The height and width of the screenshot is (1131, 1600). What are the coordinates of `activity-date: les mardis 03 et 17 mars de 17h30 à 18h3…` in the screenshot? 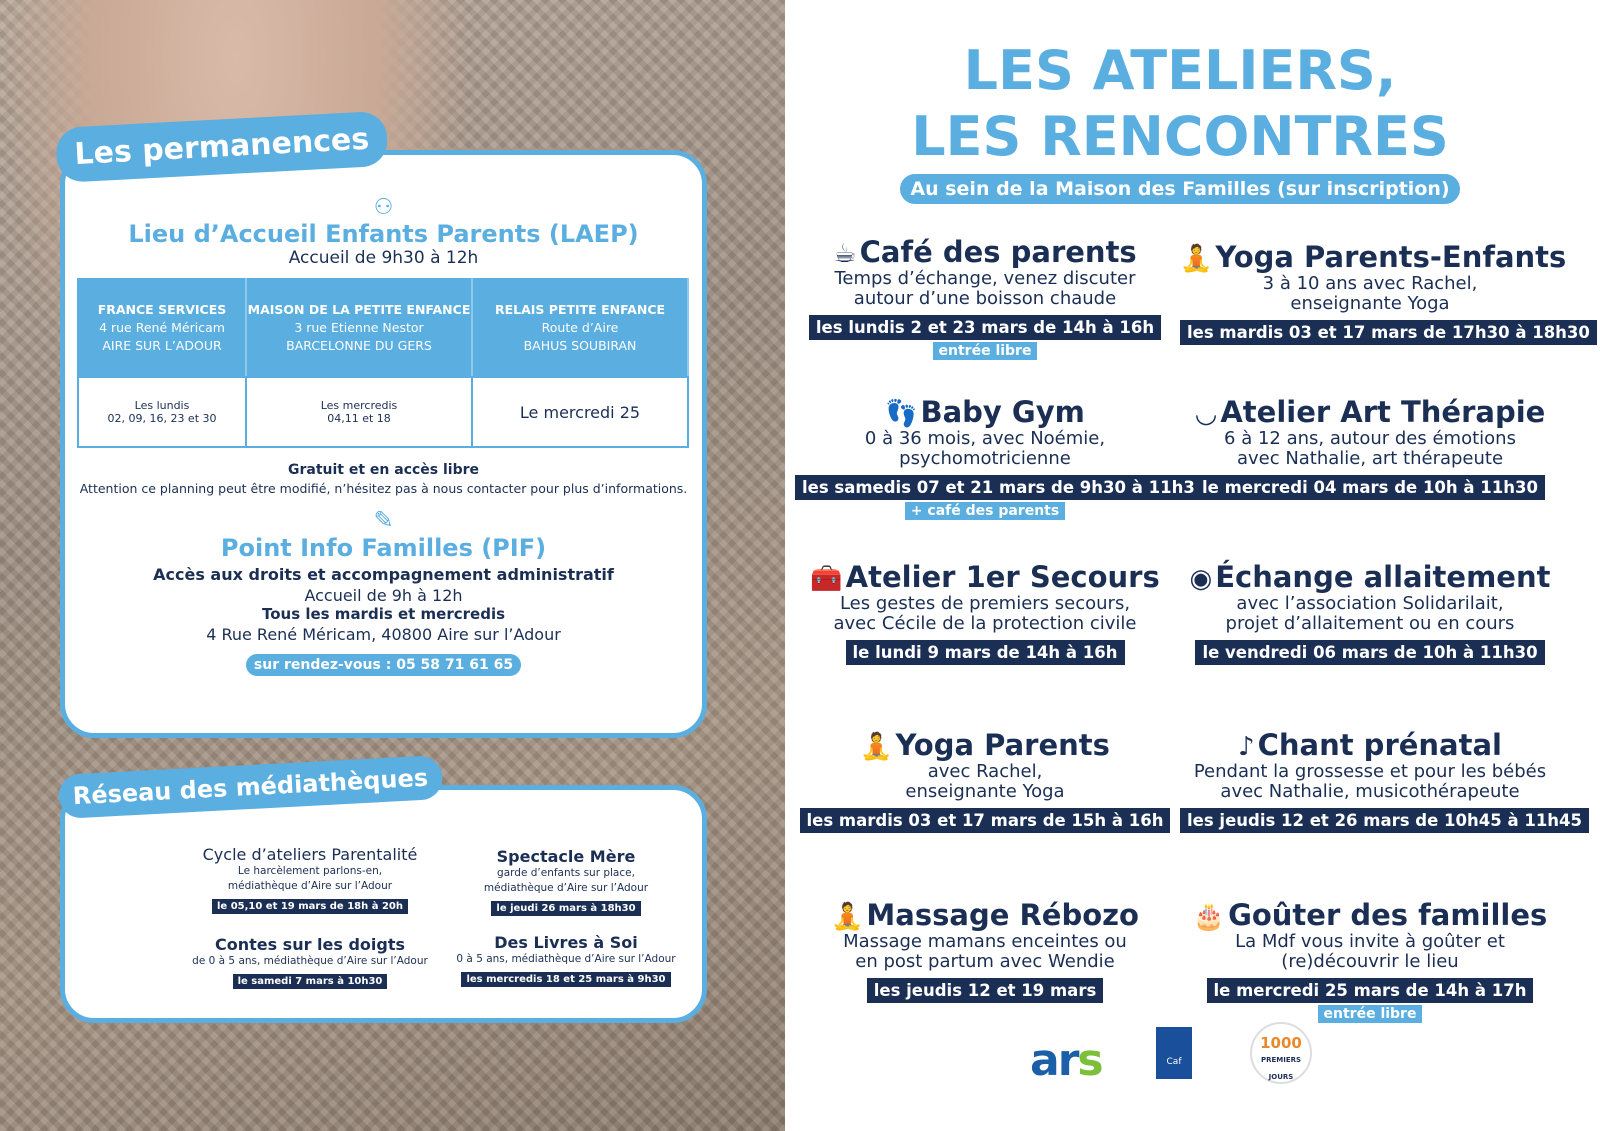 It's located at (1388, 332).